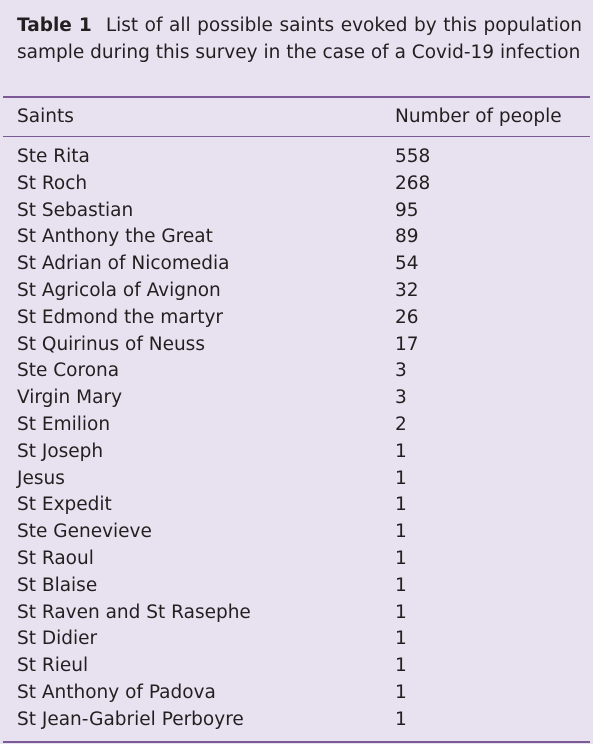  What do you see at coordinates (297, 184) in the screenshot?
I see `table-row: St Roch 268` at bounding box center [297, 184].